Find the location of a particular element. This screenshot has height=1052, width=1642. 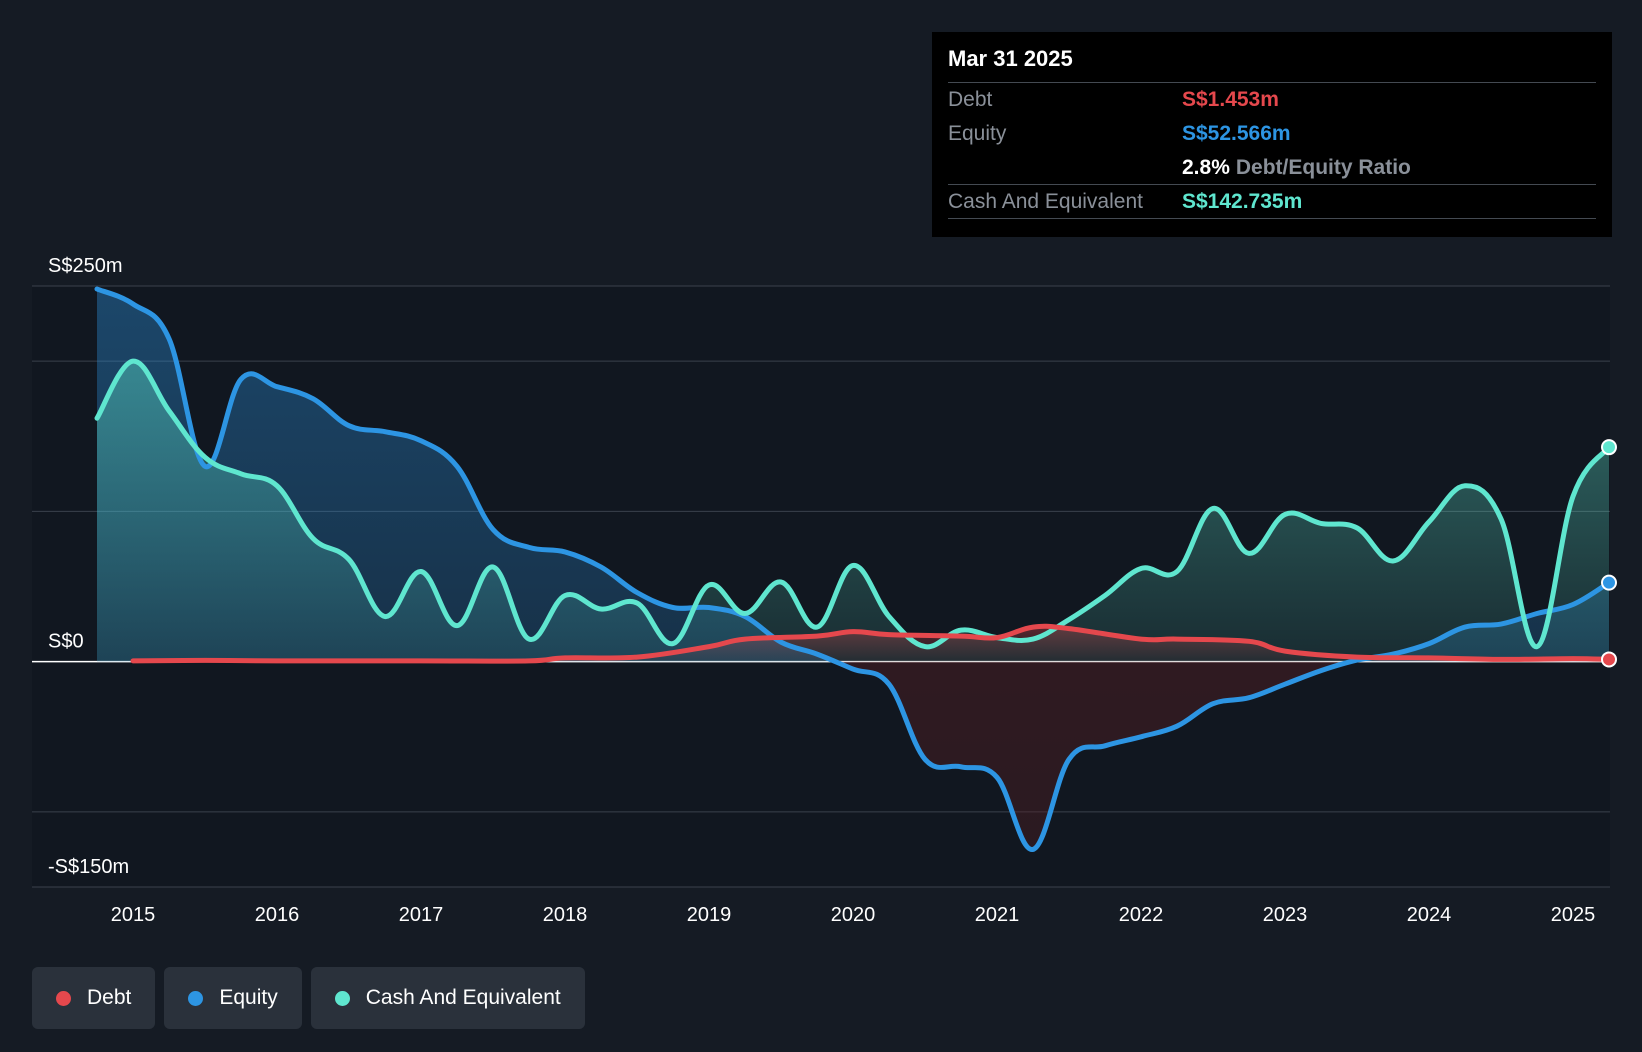

x-tick-label: 2019 is located at coordinates (709, 915).